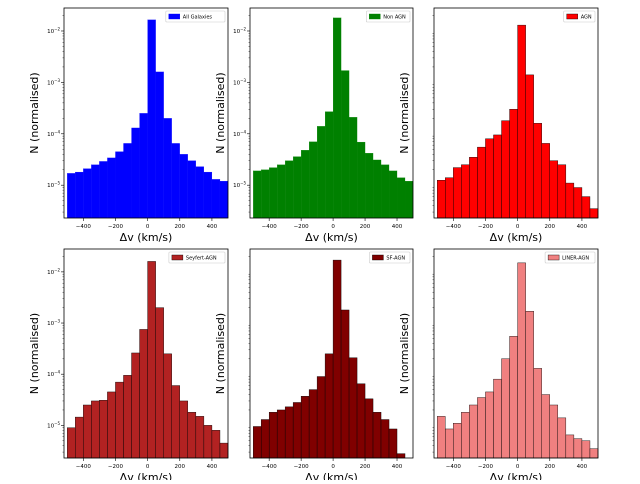  Describe the element at coordinates (195, 16) in the screenshot. I see `legend: All Galaxies` at that location.